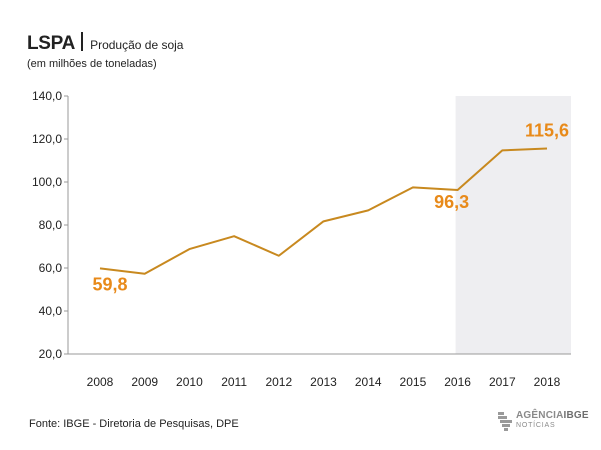 This screenshot has width=601, height=450. What do you see at coordinates (413, 382) in the screenshot?
I see `x-tick-label: 2015` at bounding box center [413, 382].